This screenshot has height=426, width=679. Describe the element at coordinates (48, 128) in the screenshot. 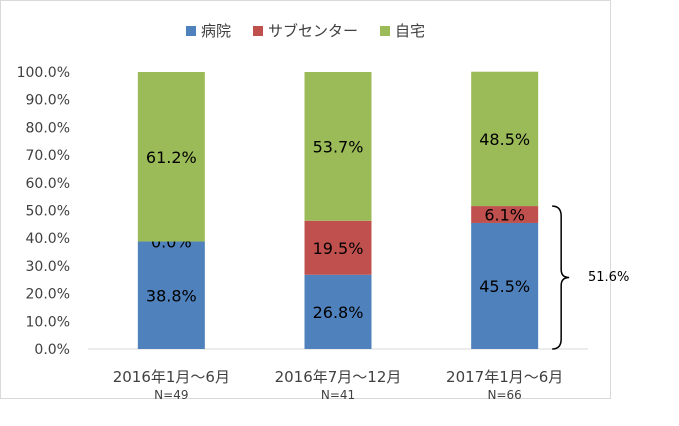

I see `y-tick-label: 80.0%` at that location.